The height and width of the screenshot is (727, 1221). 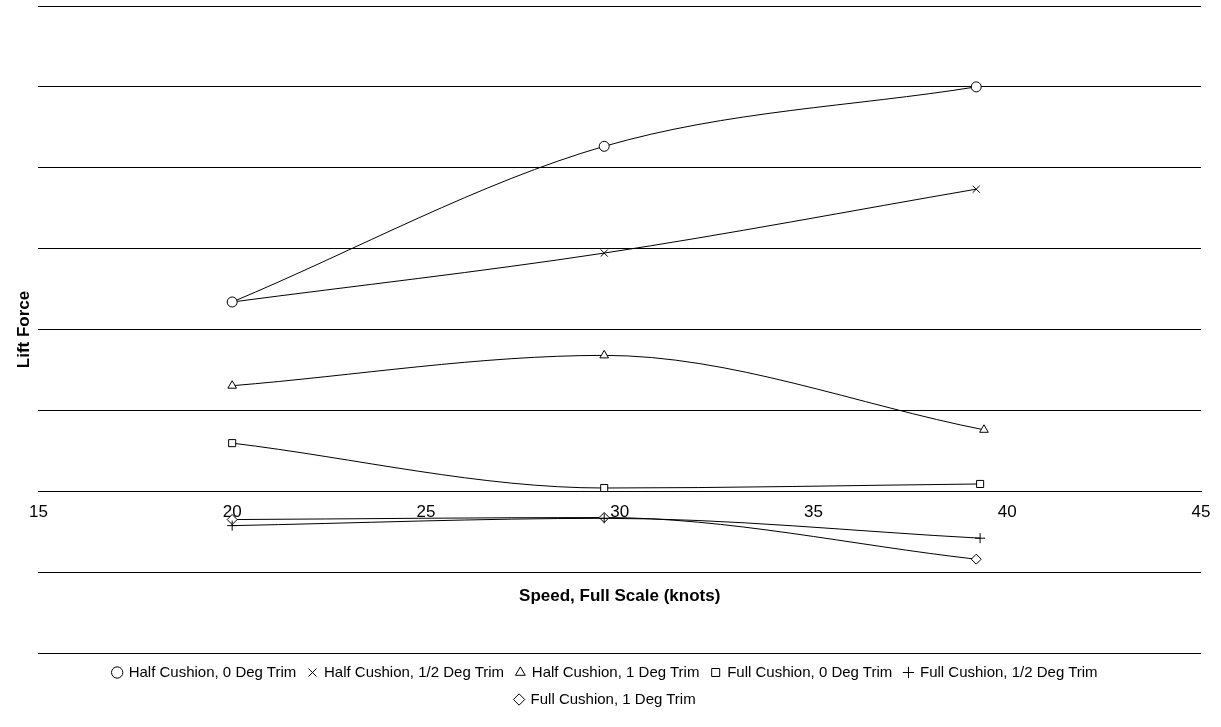 What do you see at coordinates (414, 671) in the screenshot?
I see `legend-label: Half Cushion, 1/2 Deg Trim` at bounding box center [414, 671].